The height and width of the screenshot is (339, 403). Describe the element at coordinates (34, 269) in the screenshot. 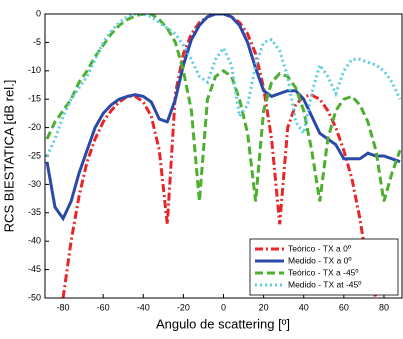

I see `y-tick-label: -45` at that location.